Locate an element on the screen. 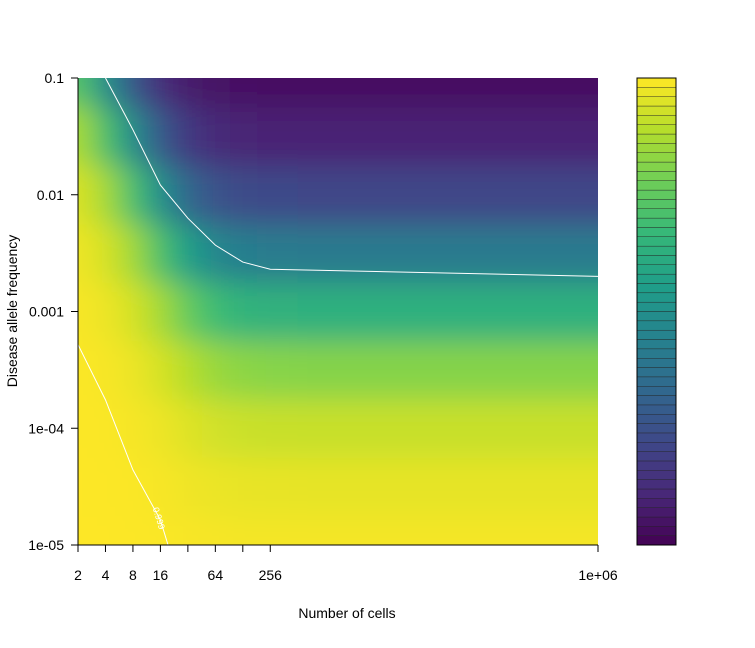 The width and height of the screenshot is (755, 648). y-axis-label: Disease allele frequency is located at coordinates (12, 311).